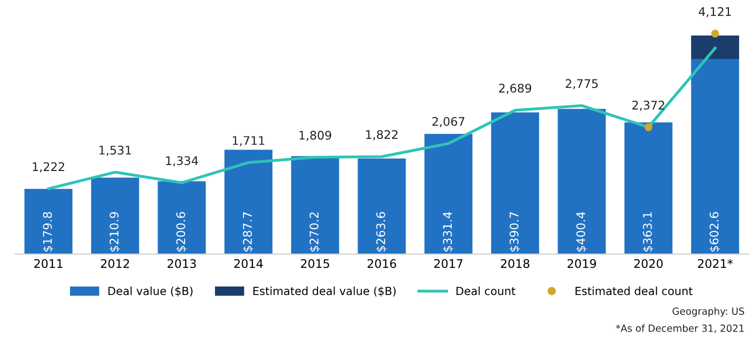  Describe the element at coordinates (715, 263) in the screenshot. I see `x-tick-label: 2021*` at that location.